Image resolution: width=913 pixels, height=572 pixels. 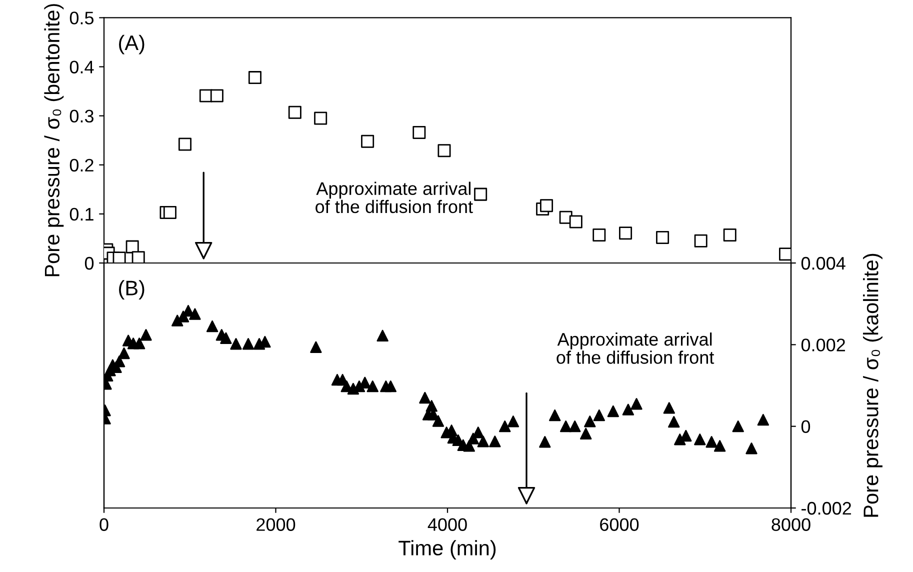 I want to click on y-axis-title: Pore pressure / σ₀ (bentonite), so click(x=54, y=140).